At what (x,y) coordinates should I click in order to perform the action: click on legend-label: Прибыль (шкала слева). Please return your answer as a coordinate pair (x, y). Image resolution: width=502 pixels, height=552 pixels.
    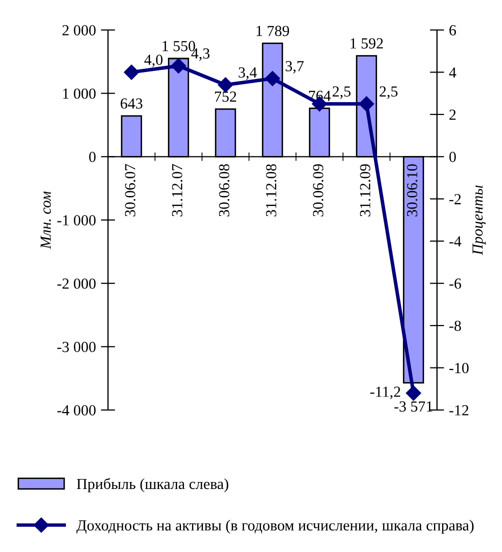
    Looking at the image, I should click on (152, 485).